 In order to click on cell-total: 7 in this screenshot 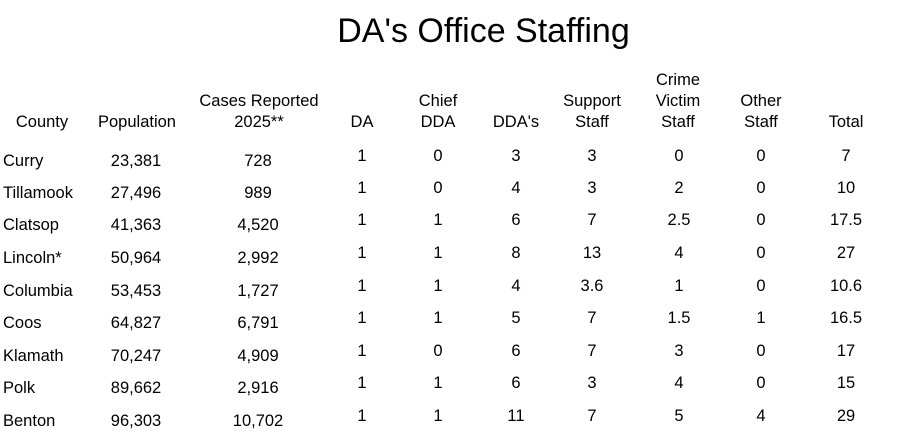, I will do `click(846, 156)`.